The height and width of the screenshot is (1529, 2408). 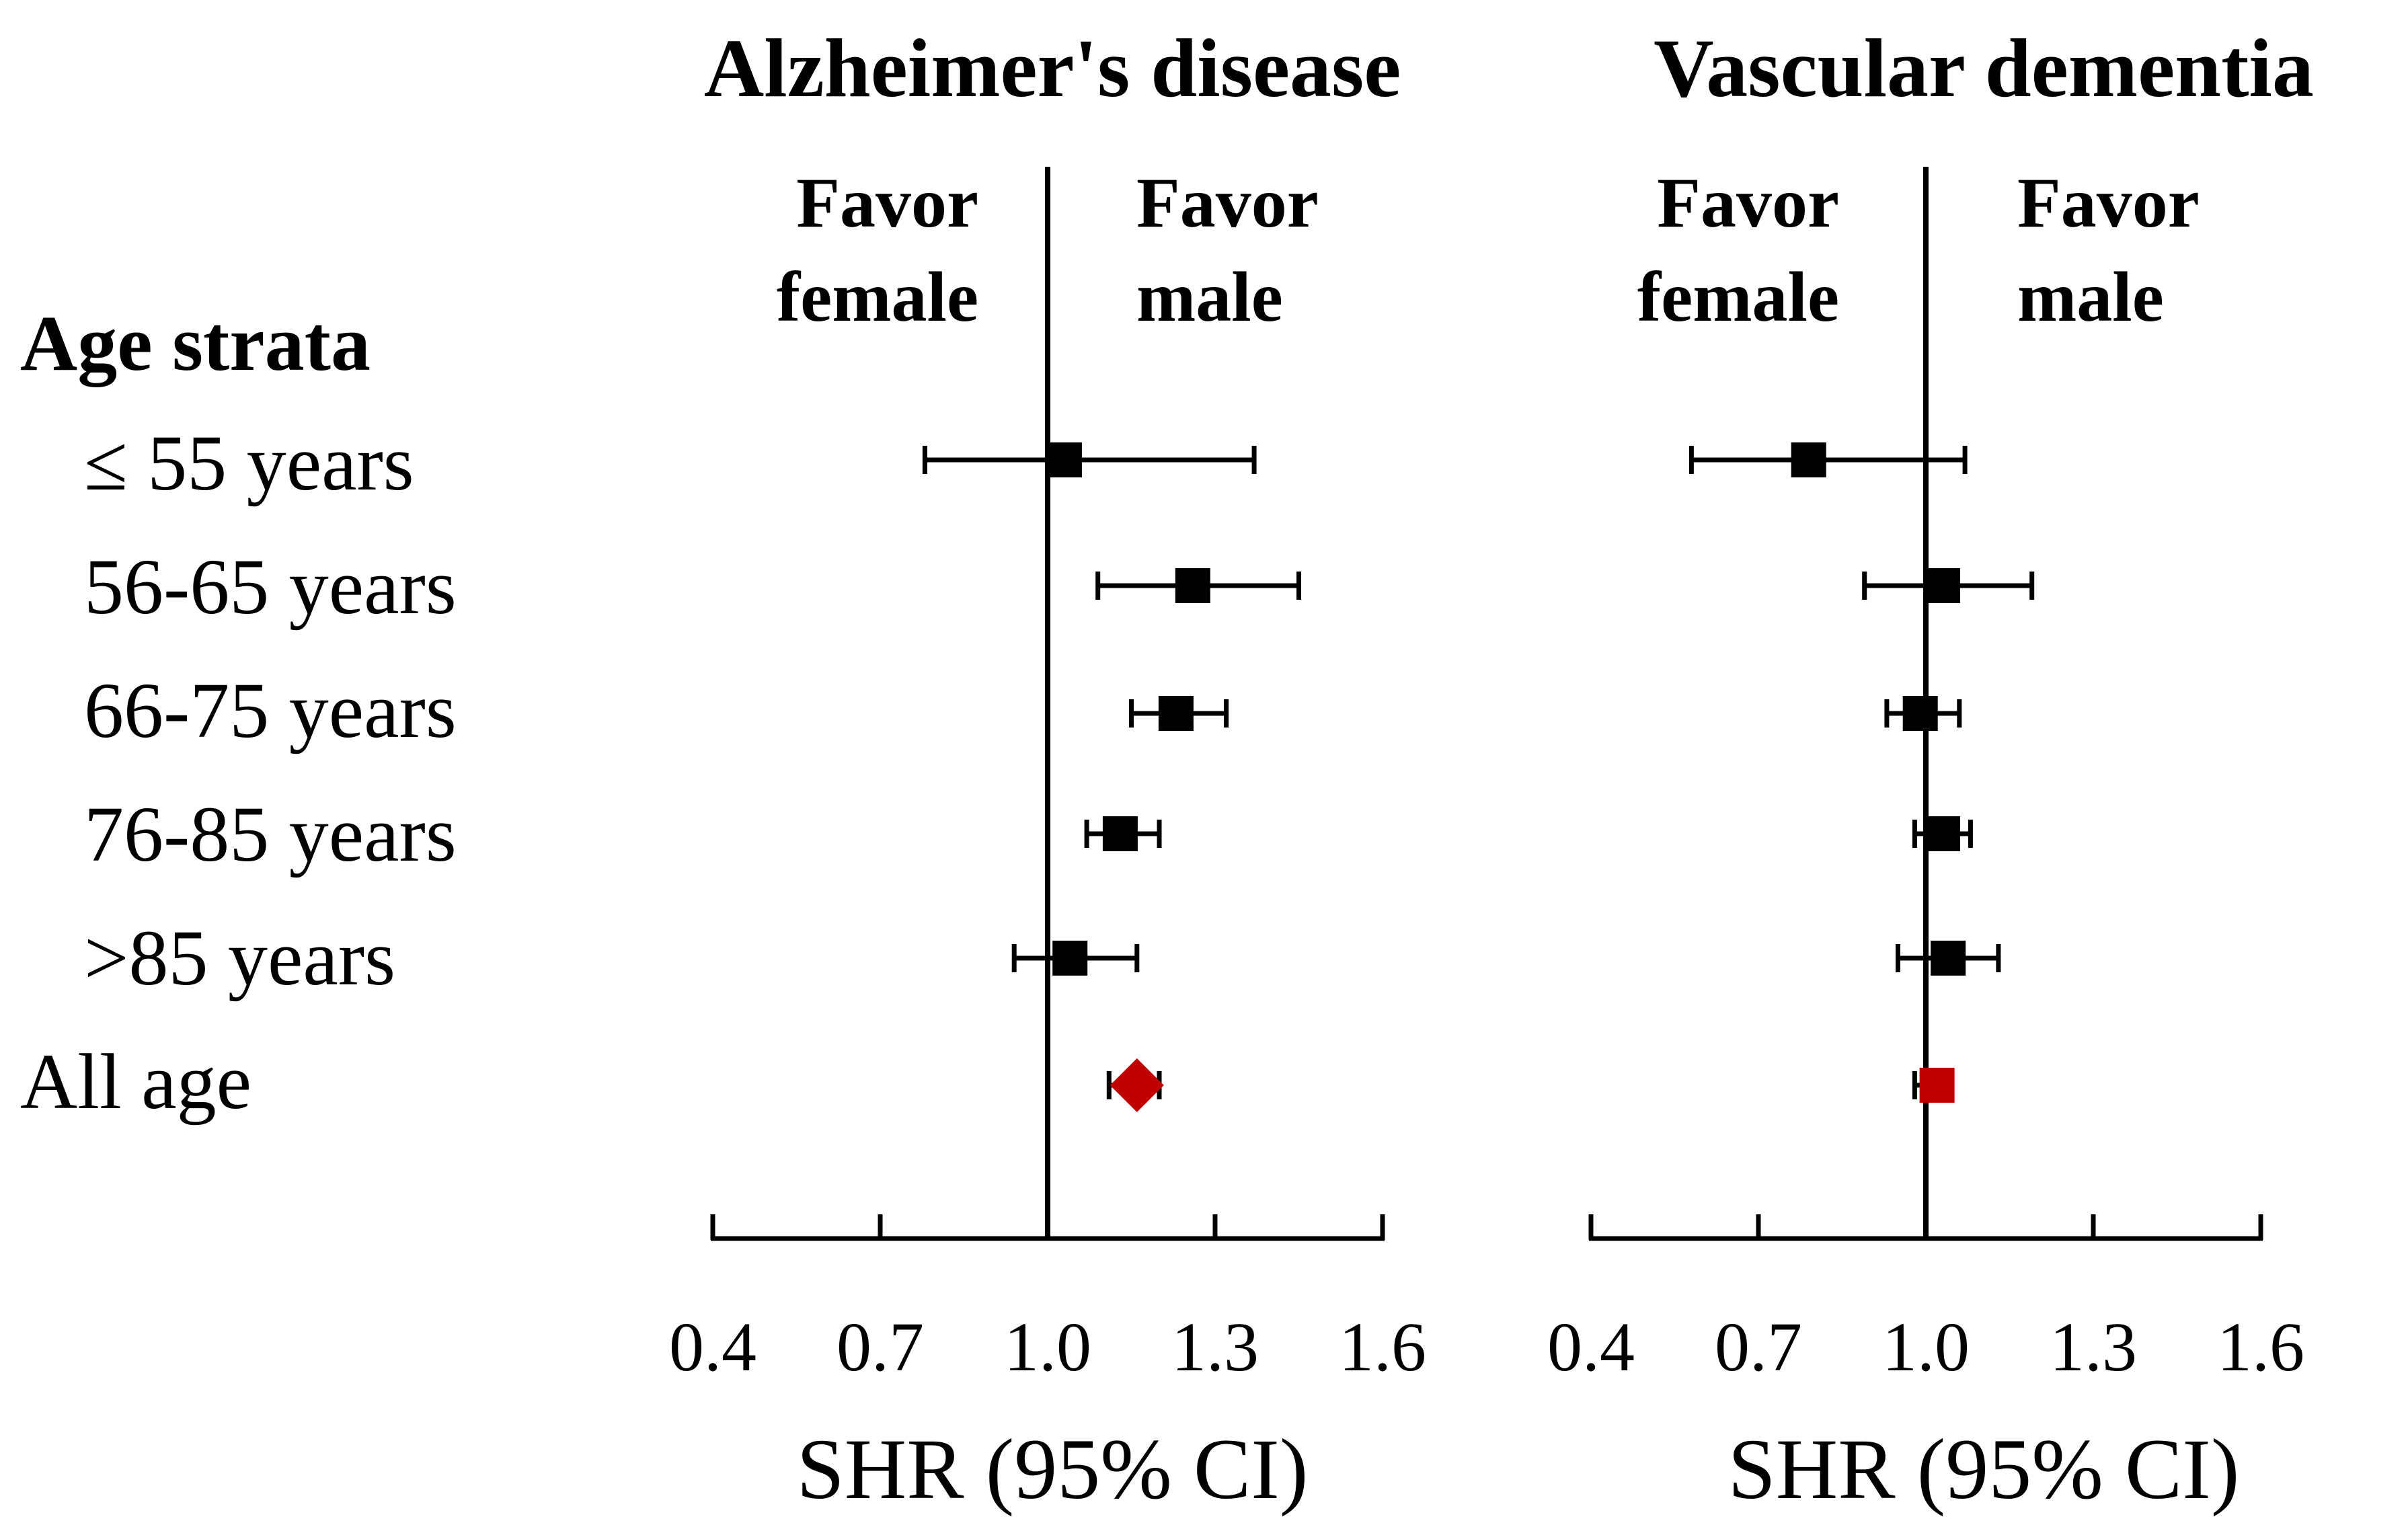 What do you see at coordinates (270, 710) in the screenshot?
I see `row-label-66-75: 66-75 years` at bounding box center [270, 710].